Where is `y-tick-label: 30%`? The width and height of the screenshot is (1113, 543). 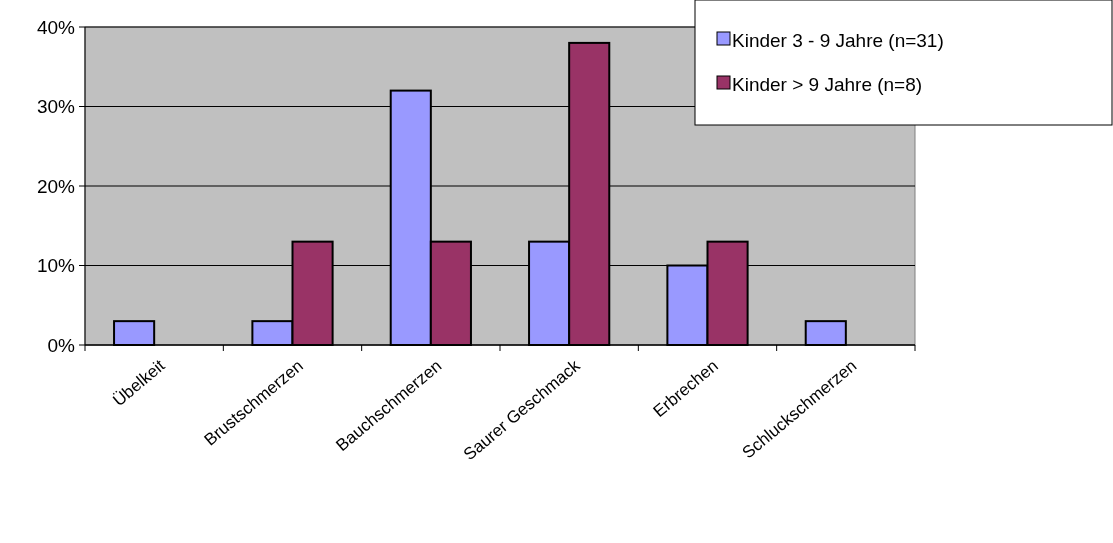
y-tick-label: 30% is located at coordinates (56, 107).